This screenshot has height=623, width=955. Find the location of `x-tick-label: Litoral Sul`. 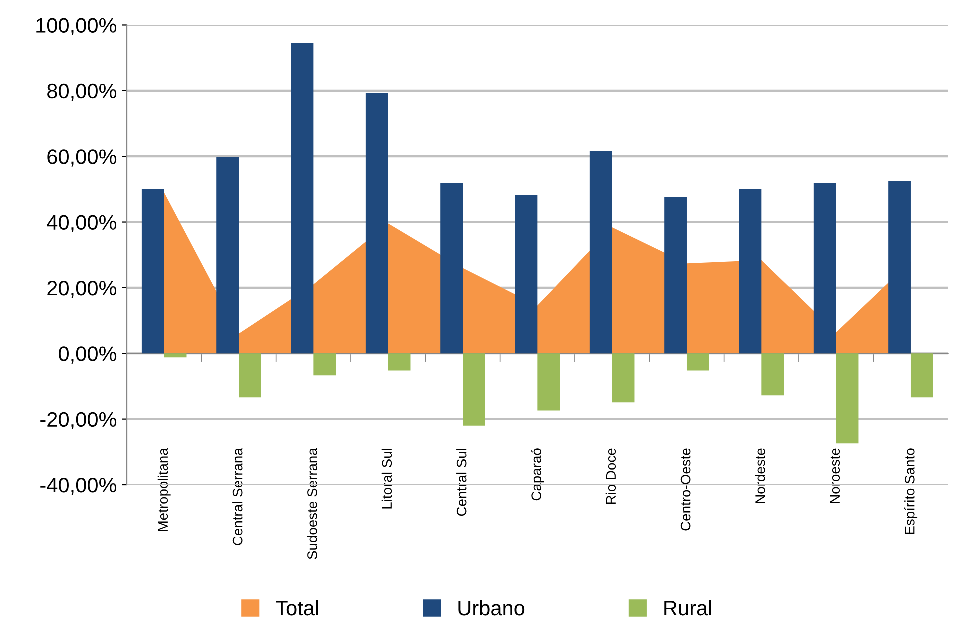

x-tick-label: Litoral Sul is located at coordinates (387, 479).